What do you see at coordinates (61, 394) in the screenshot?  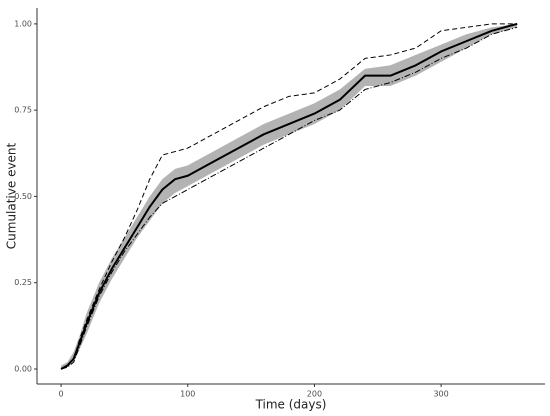 I see `x-tick-label: 0` at bounding box center [61, 394].